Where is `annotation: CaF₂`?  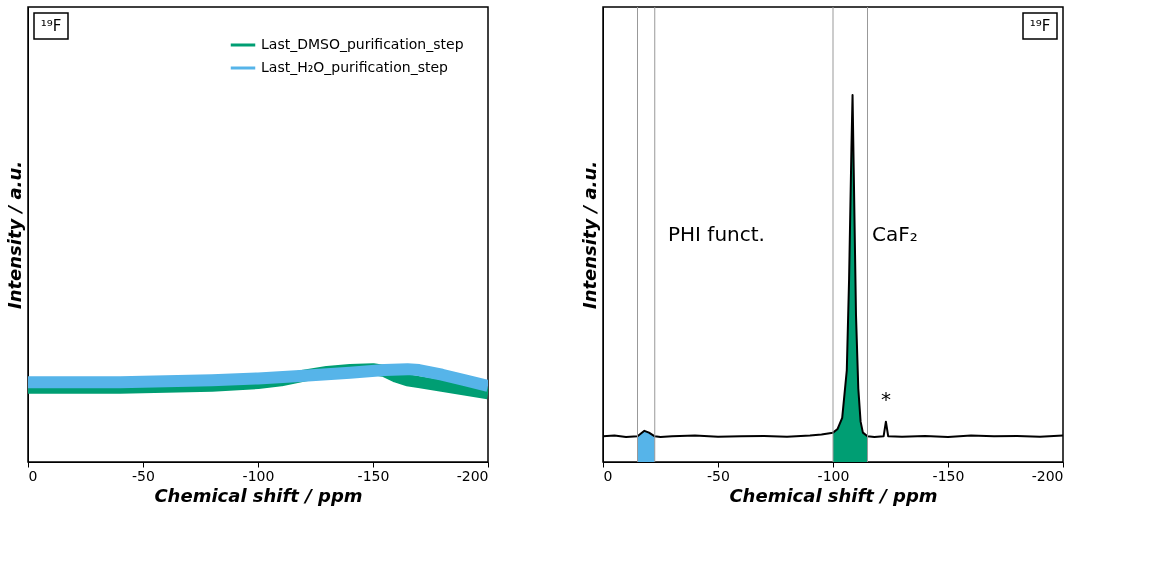 annotation: CaF₂ is located at coordinates (895, 234).